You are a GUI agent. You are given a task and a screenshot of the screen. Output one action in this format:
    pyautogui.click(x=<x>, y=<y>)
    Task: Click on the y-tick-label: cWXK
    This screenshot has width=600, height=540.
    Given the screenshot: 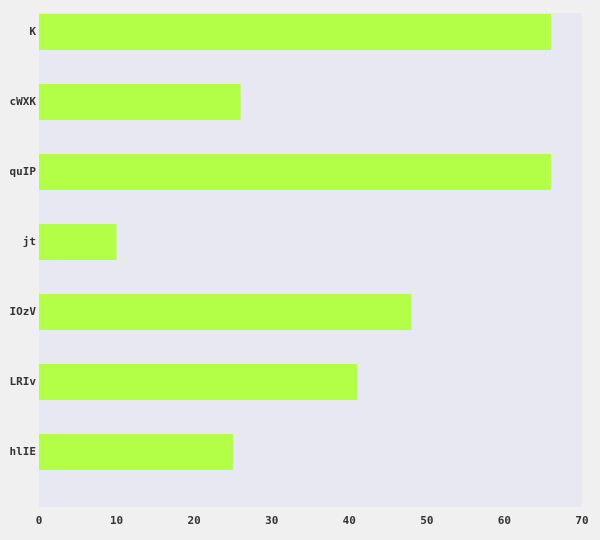 What is the action you would take?
    pyautogui.click(x=23, y=101)
    